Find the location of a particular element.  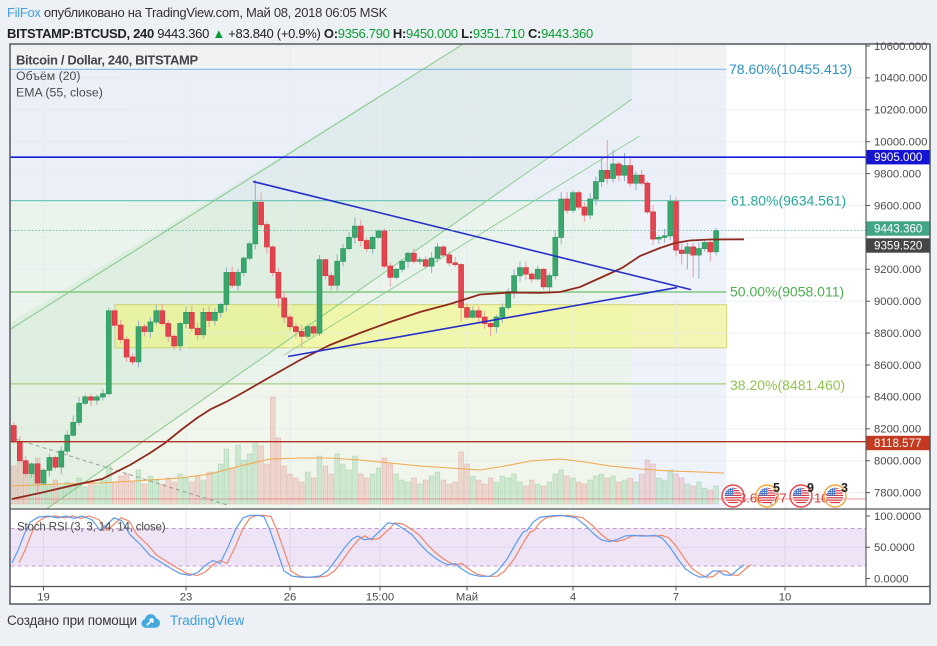

svg-text: 100.0000 is located at coordinates (897, 517).